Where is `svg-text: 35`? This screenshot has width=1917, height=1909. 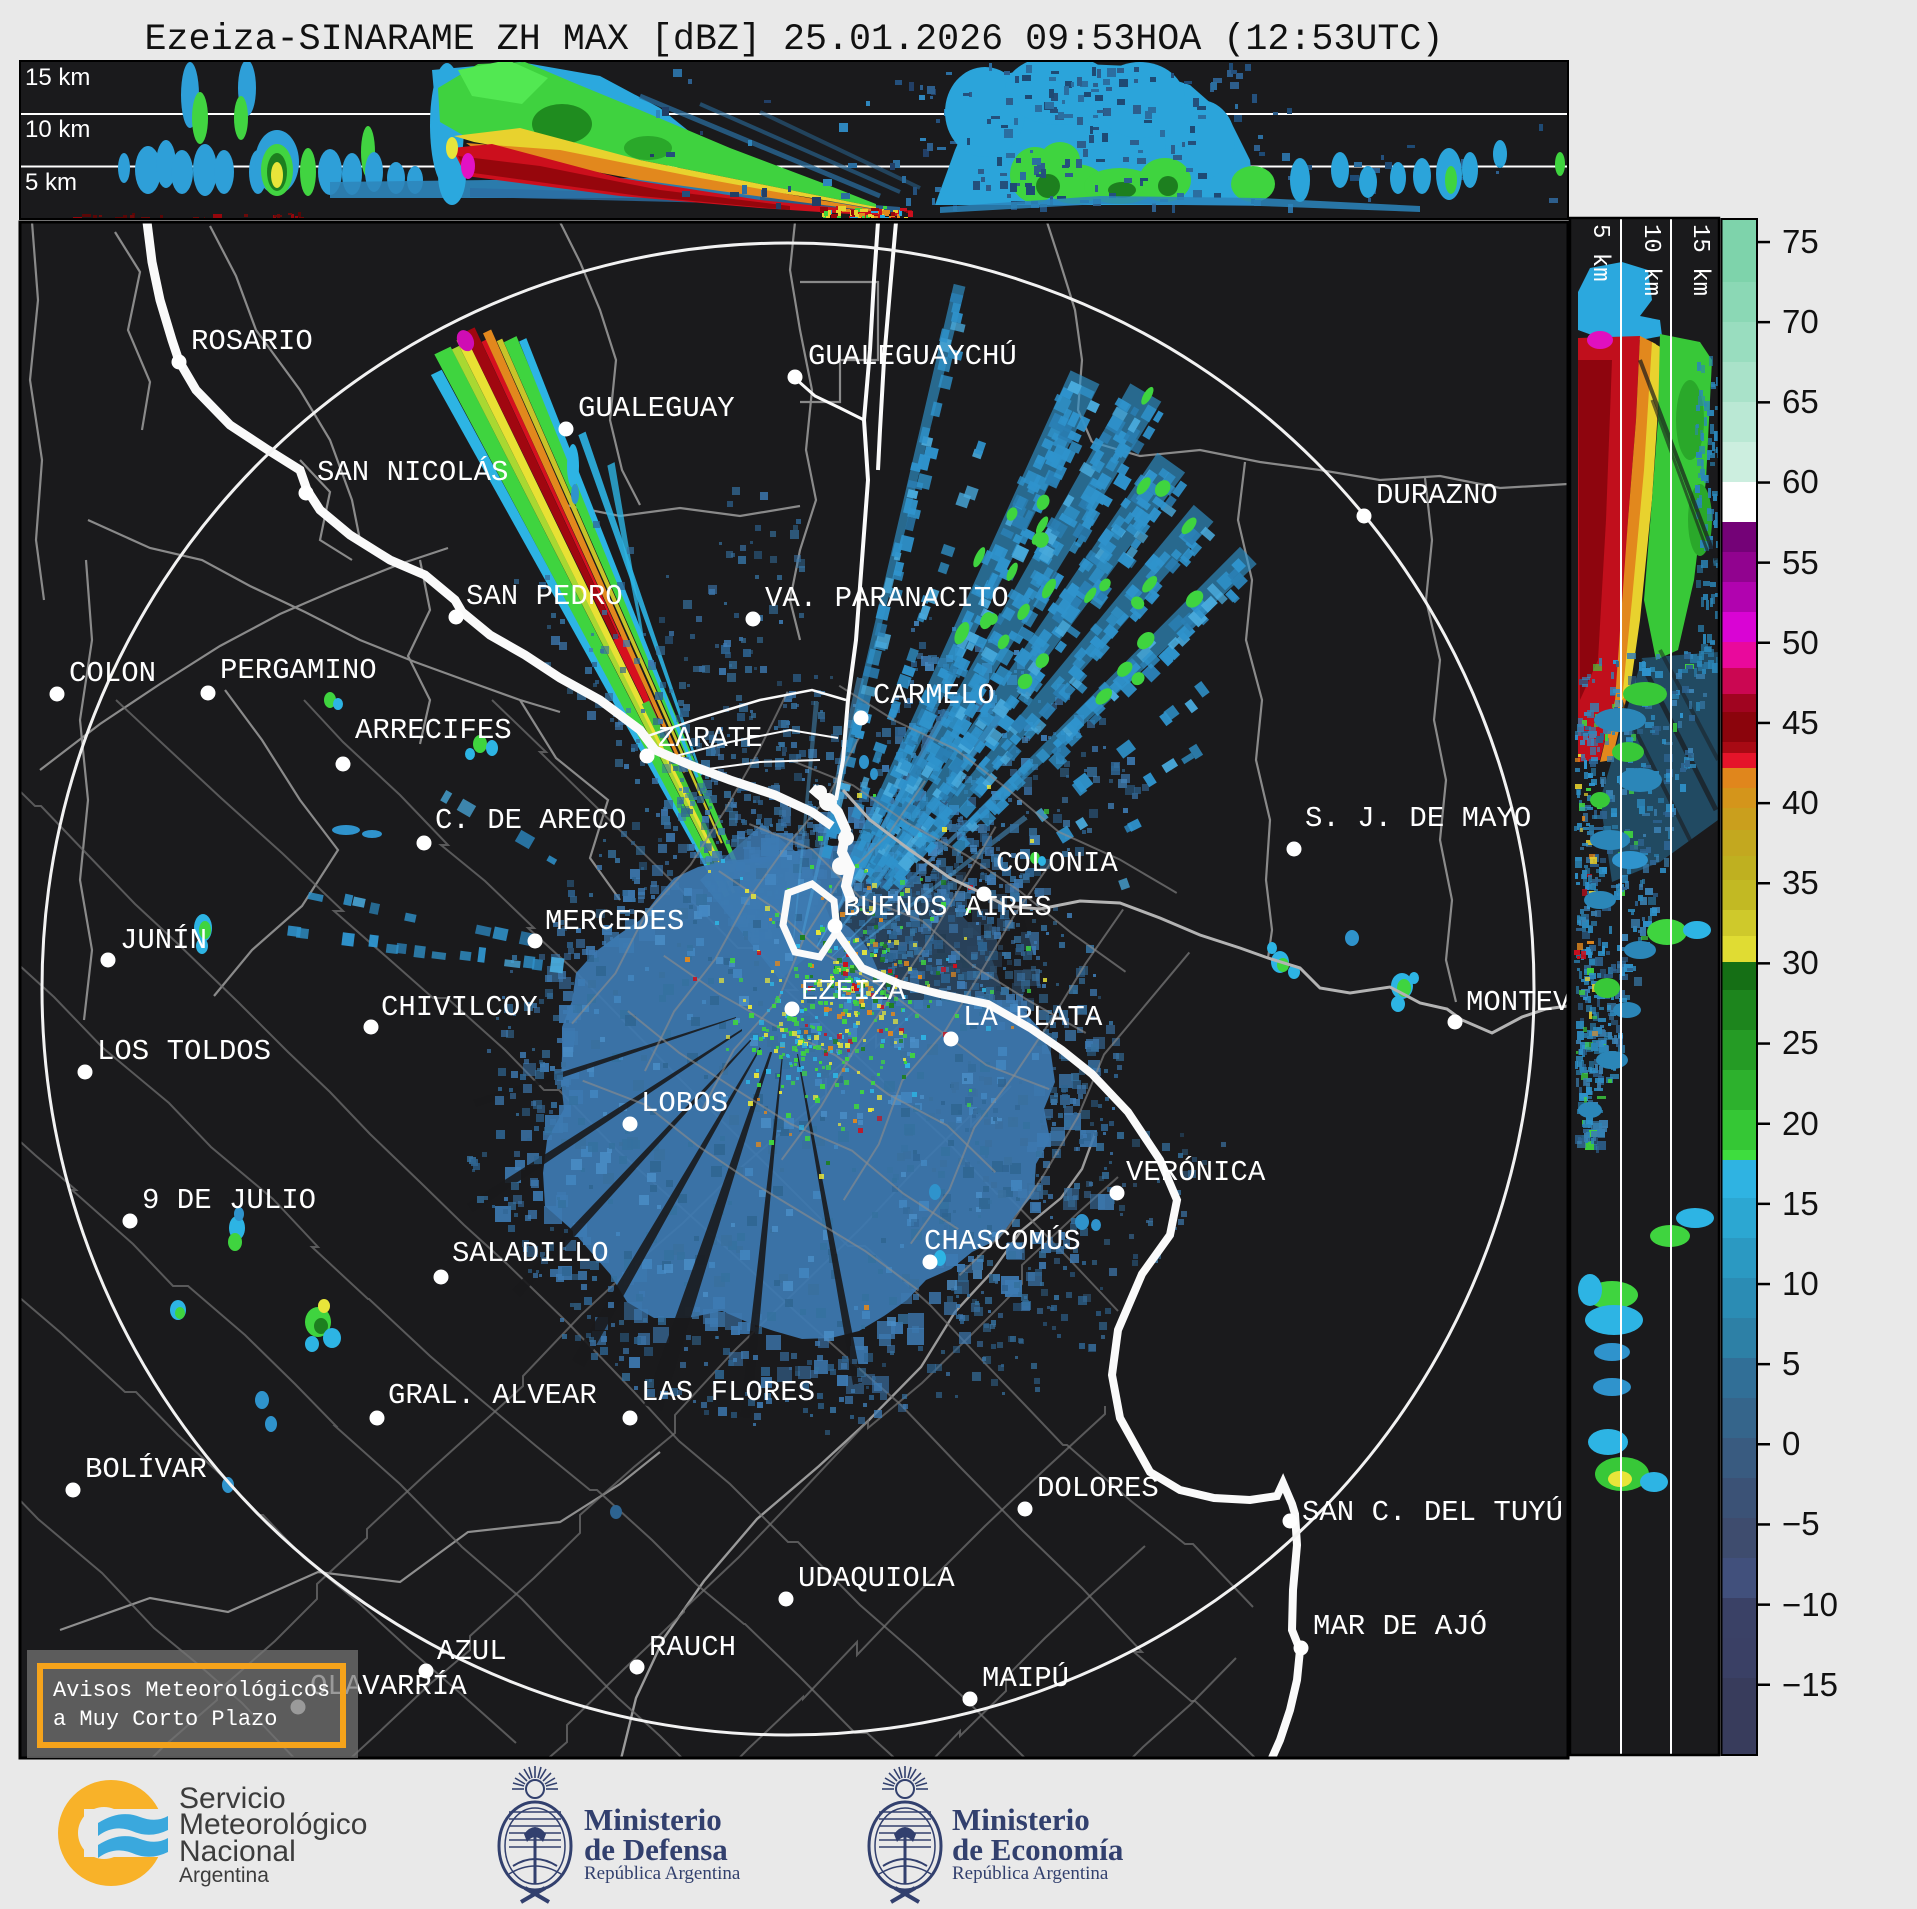
svg-text: 35 is located at coordinates (1800, 882).